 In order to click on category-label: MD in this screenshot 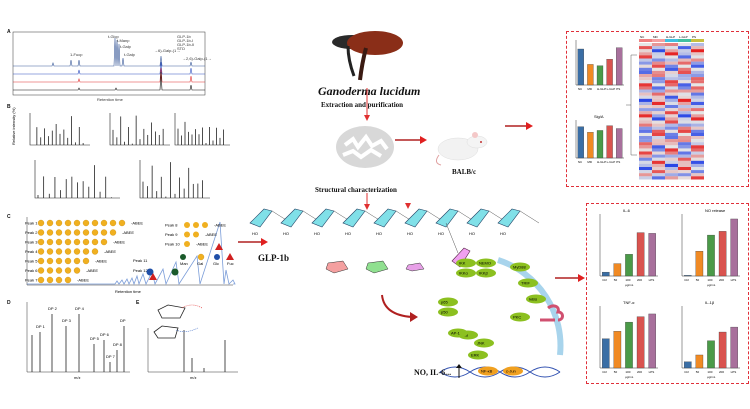, I will do `click(589, 162)`.